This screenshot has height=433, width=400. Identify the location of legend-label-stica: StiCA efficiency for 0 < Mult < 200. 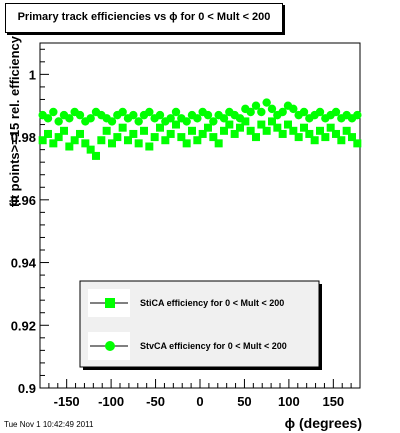
(212, 303).